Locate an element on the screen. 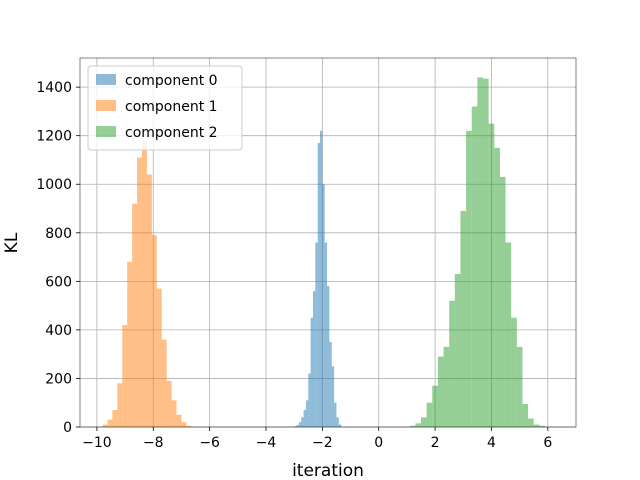 The width and height of the screenshot is (640, 480). y-tick-label: 200 is located at coordinates (58, 379).